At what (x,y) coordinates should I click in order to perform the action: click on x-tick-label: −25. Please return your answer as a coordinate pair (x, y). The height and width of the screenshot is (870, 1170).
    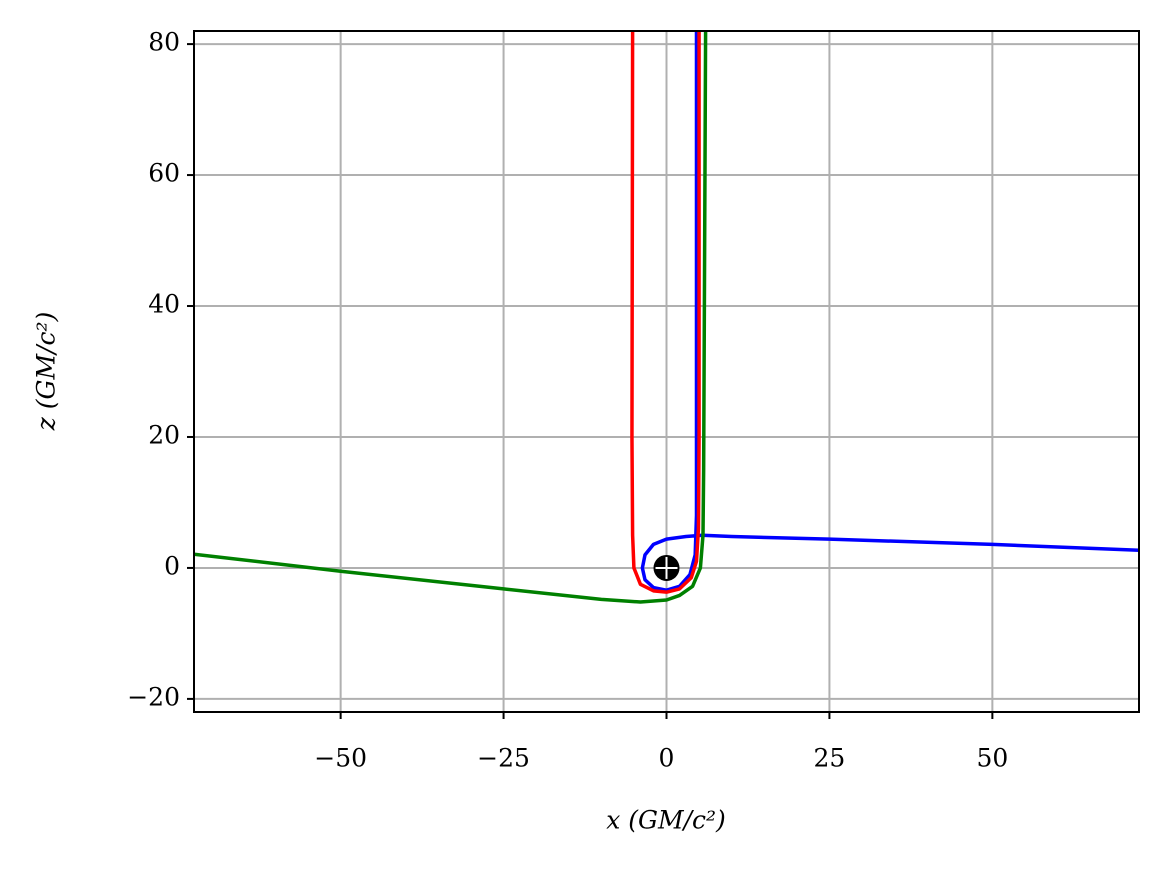
    Looking at the image, I should click on (503, 758).